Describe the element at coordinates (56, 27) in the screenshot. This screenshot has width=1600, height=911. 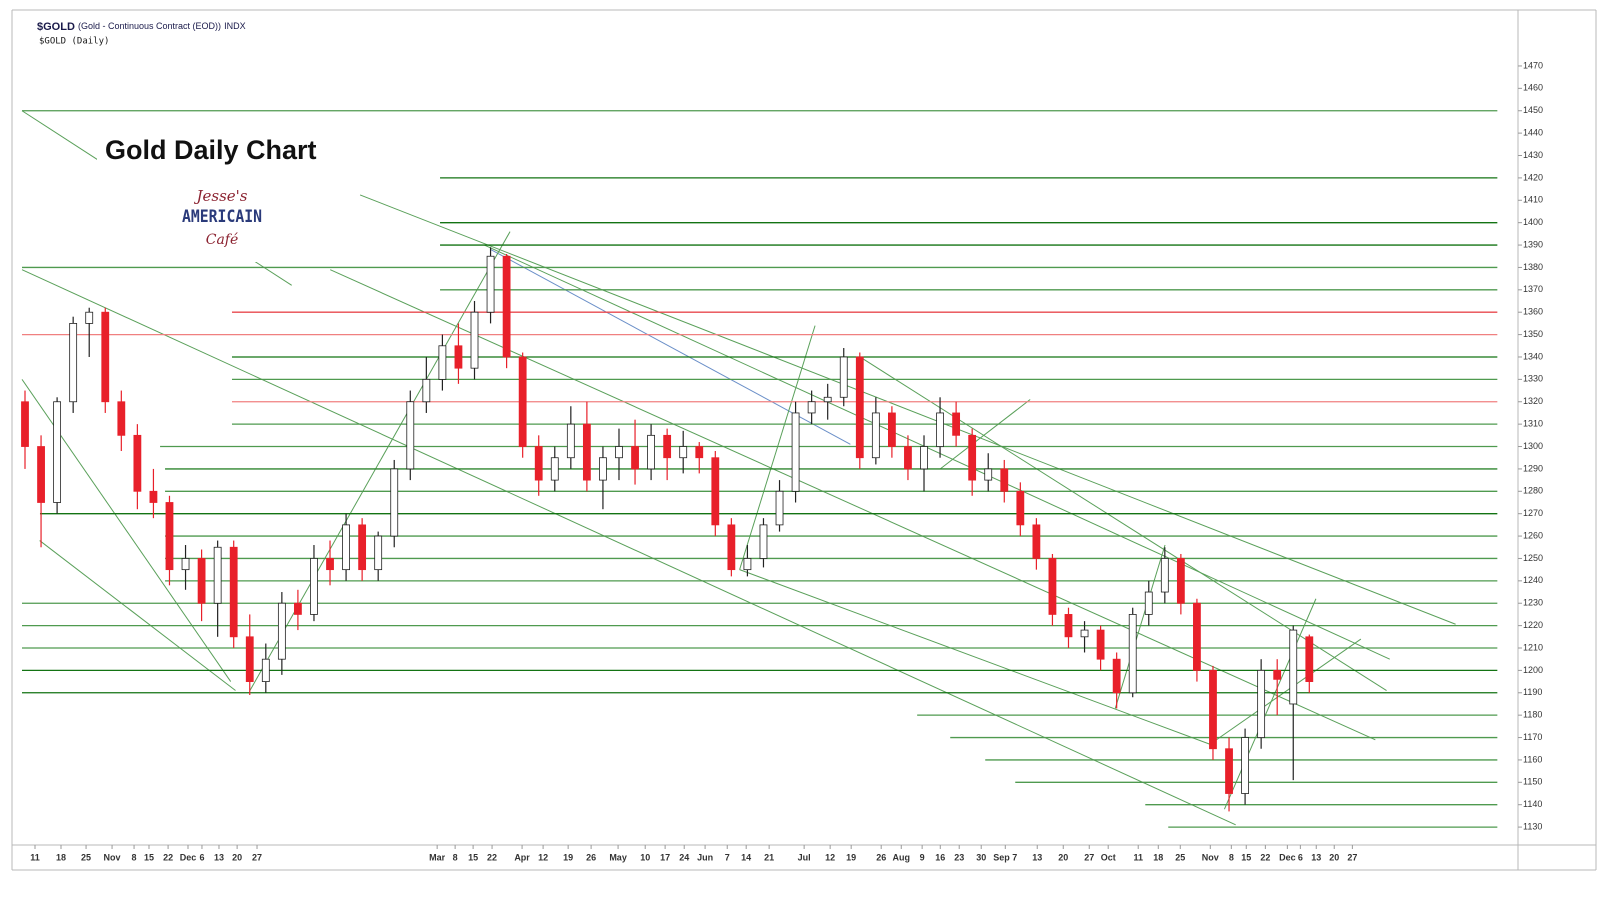
I see `header-symbol: $GOLD` at that location.